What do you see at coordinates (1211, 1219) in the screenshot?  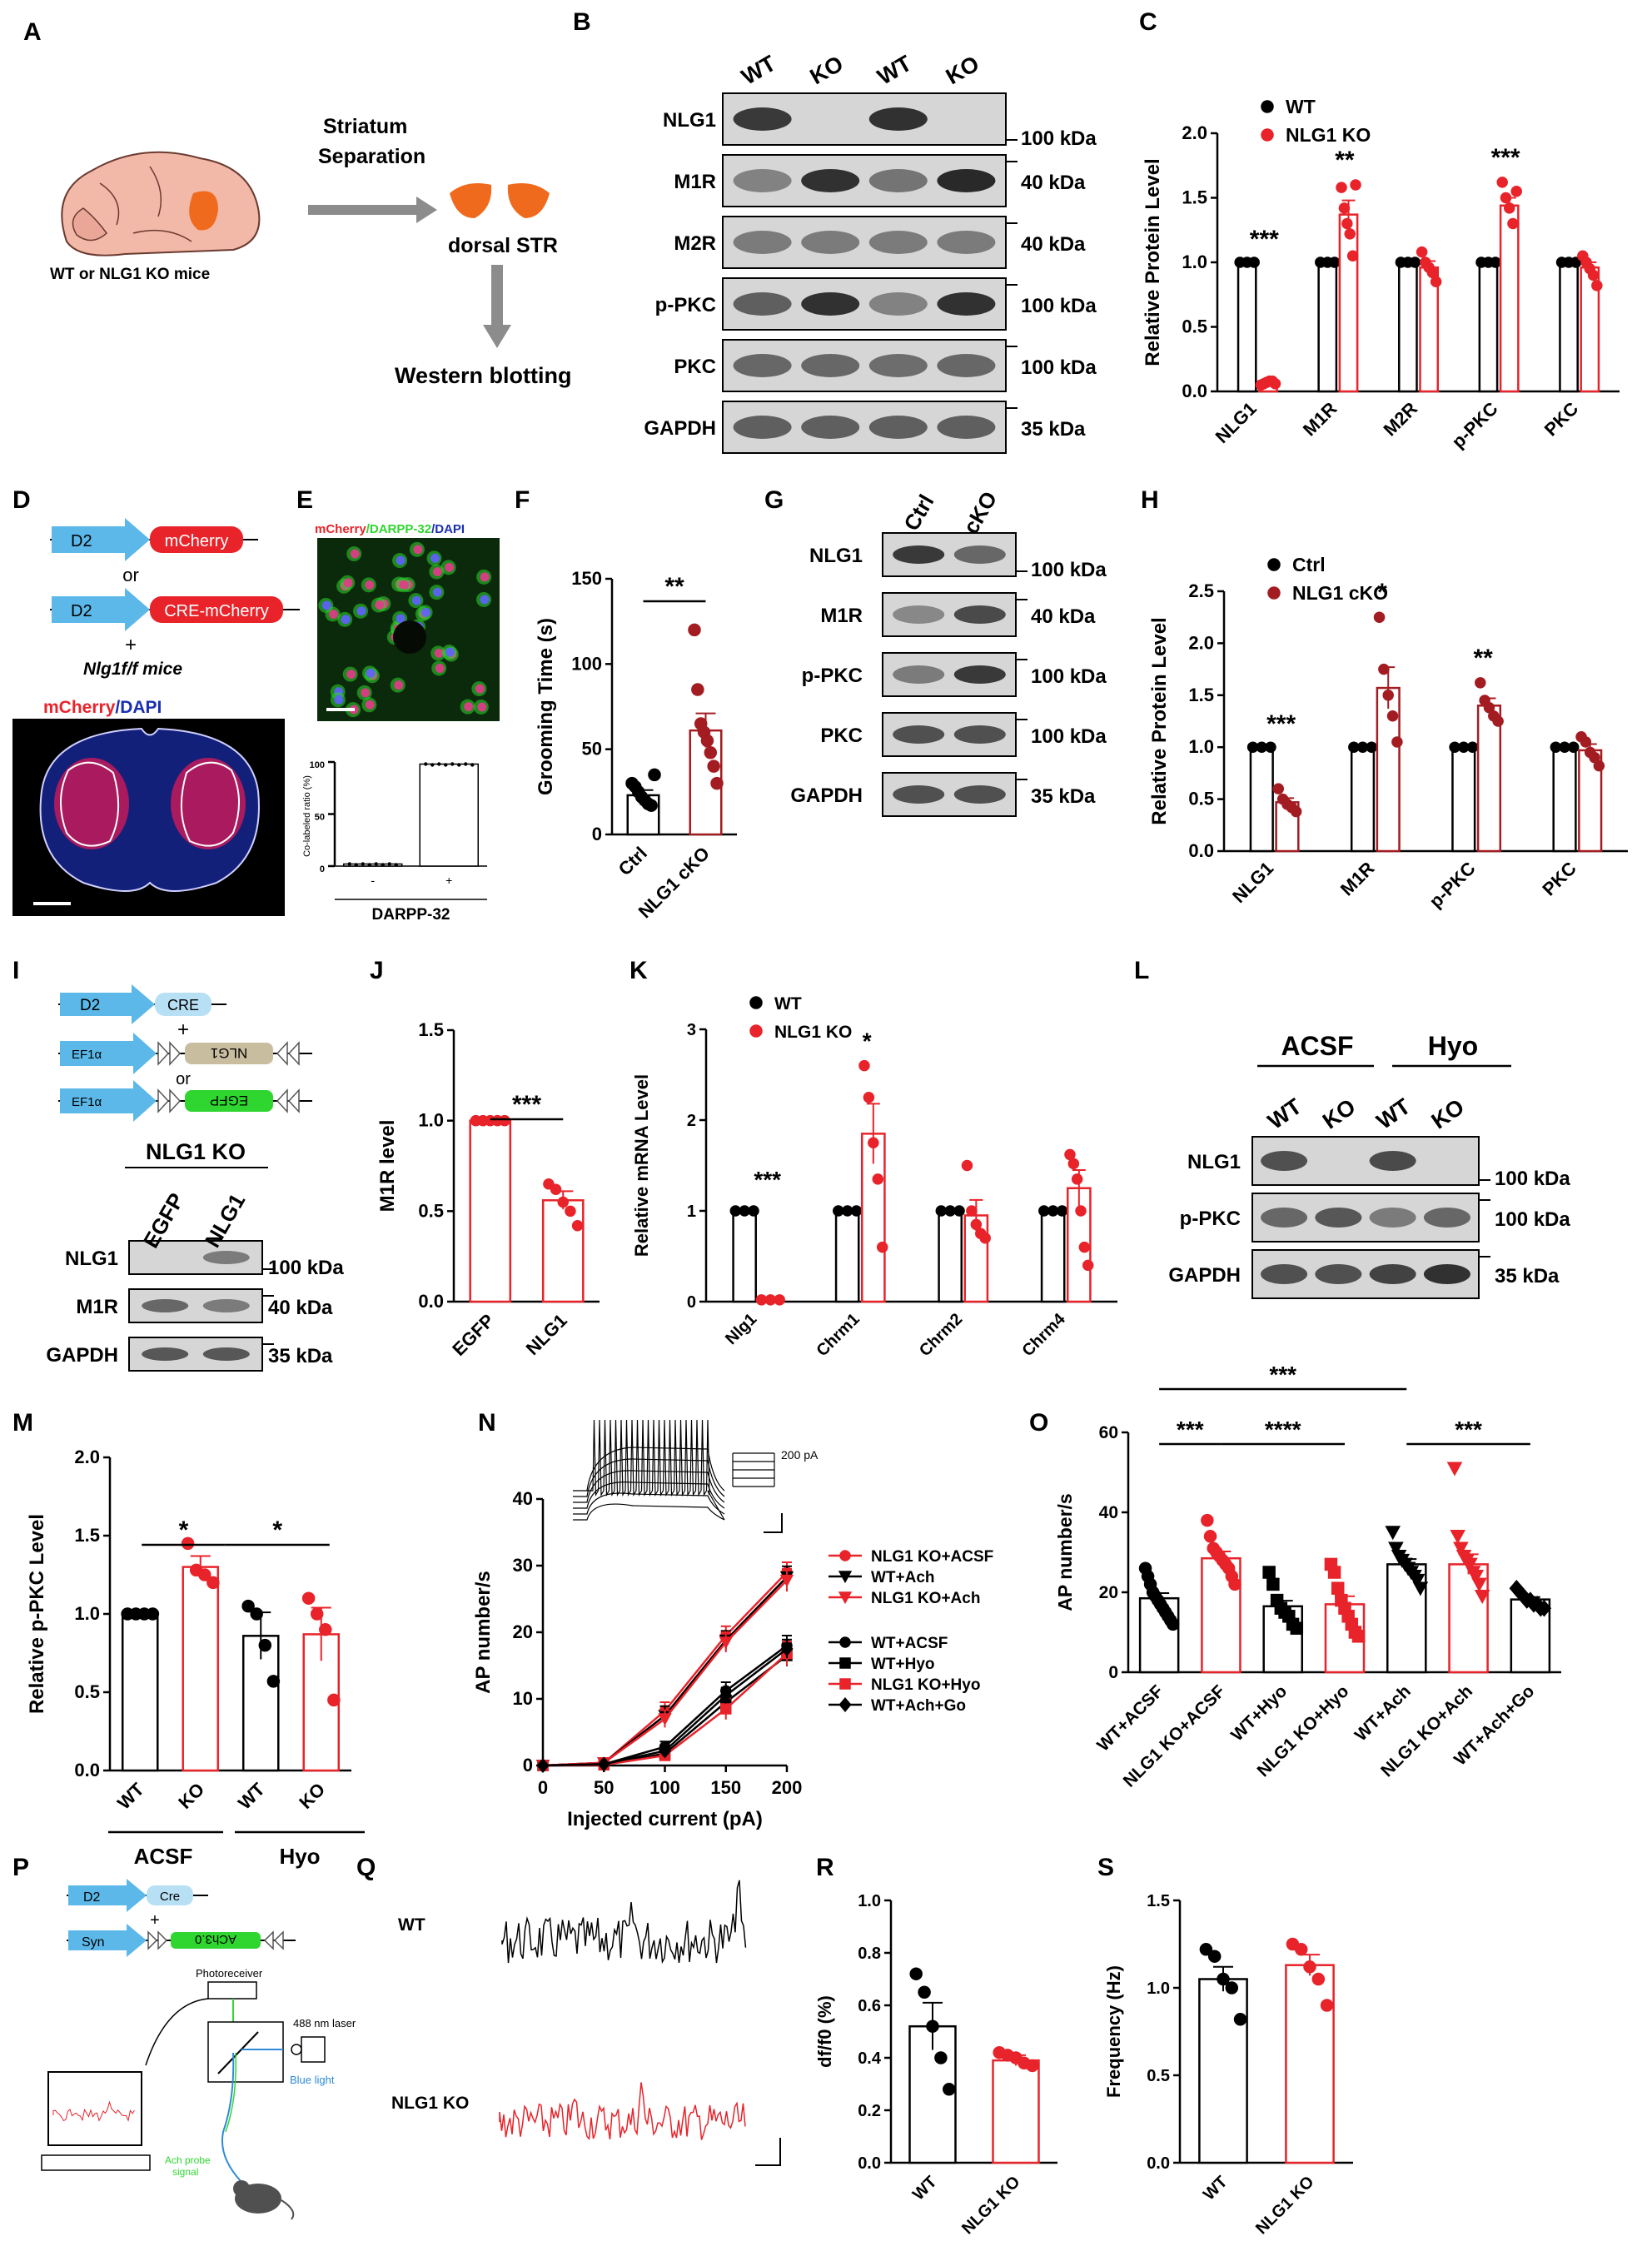 I see `blot-row-label: p-PKC` at bounding box center [1211, 1219].